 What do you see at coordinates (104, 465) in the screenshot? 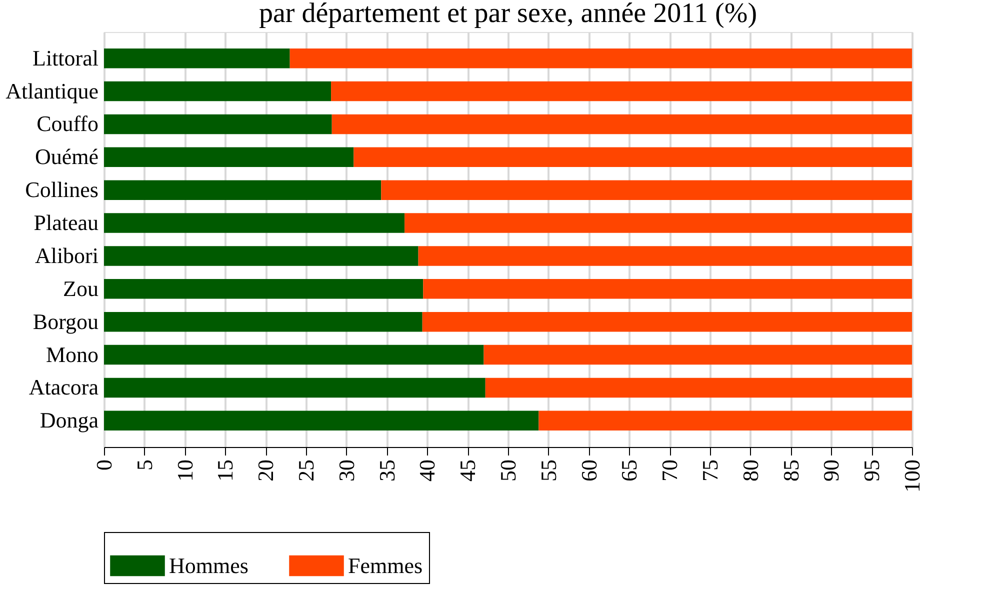
I see `x-tick-label: 0` at bounding box center [104, 465].